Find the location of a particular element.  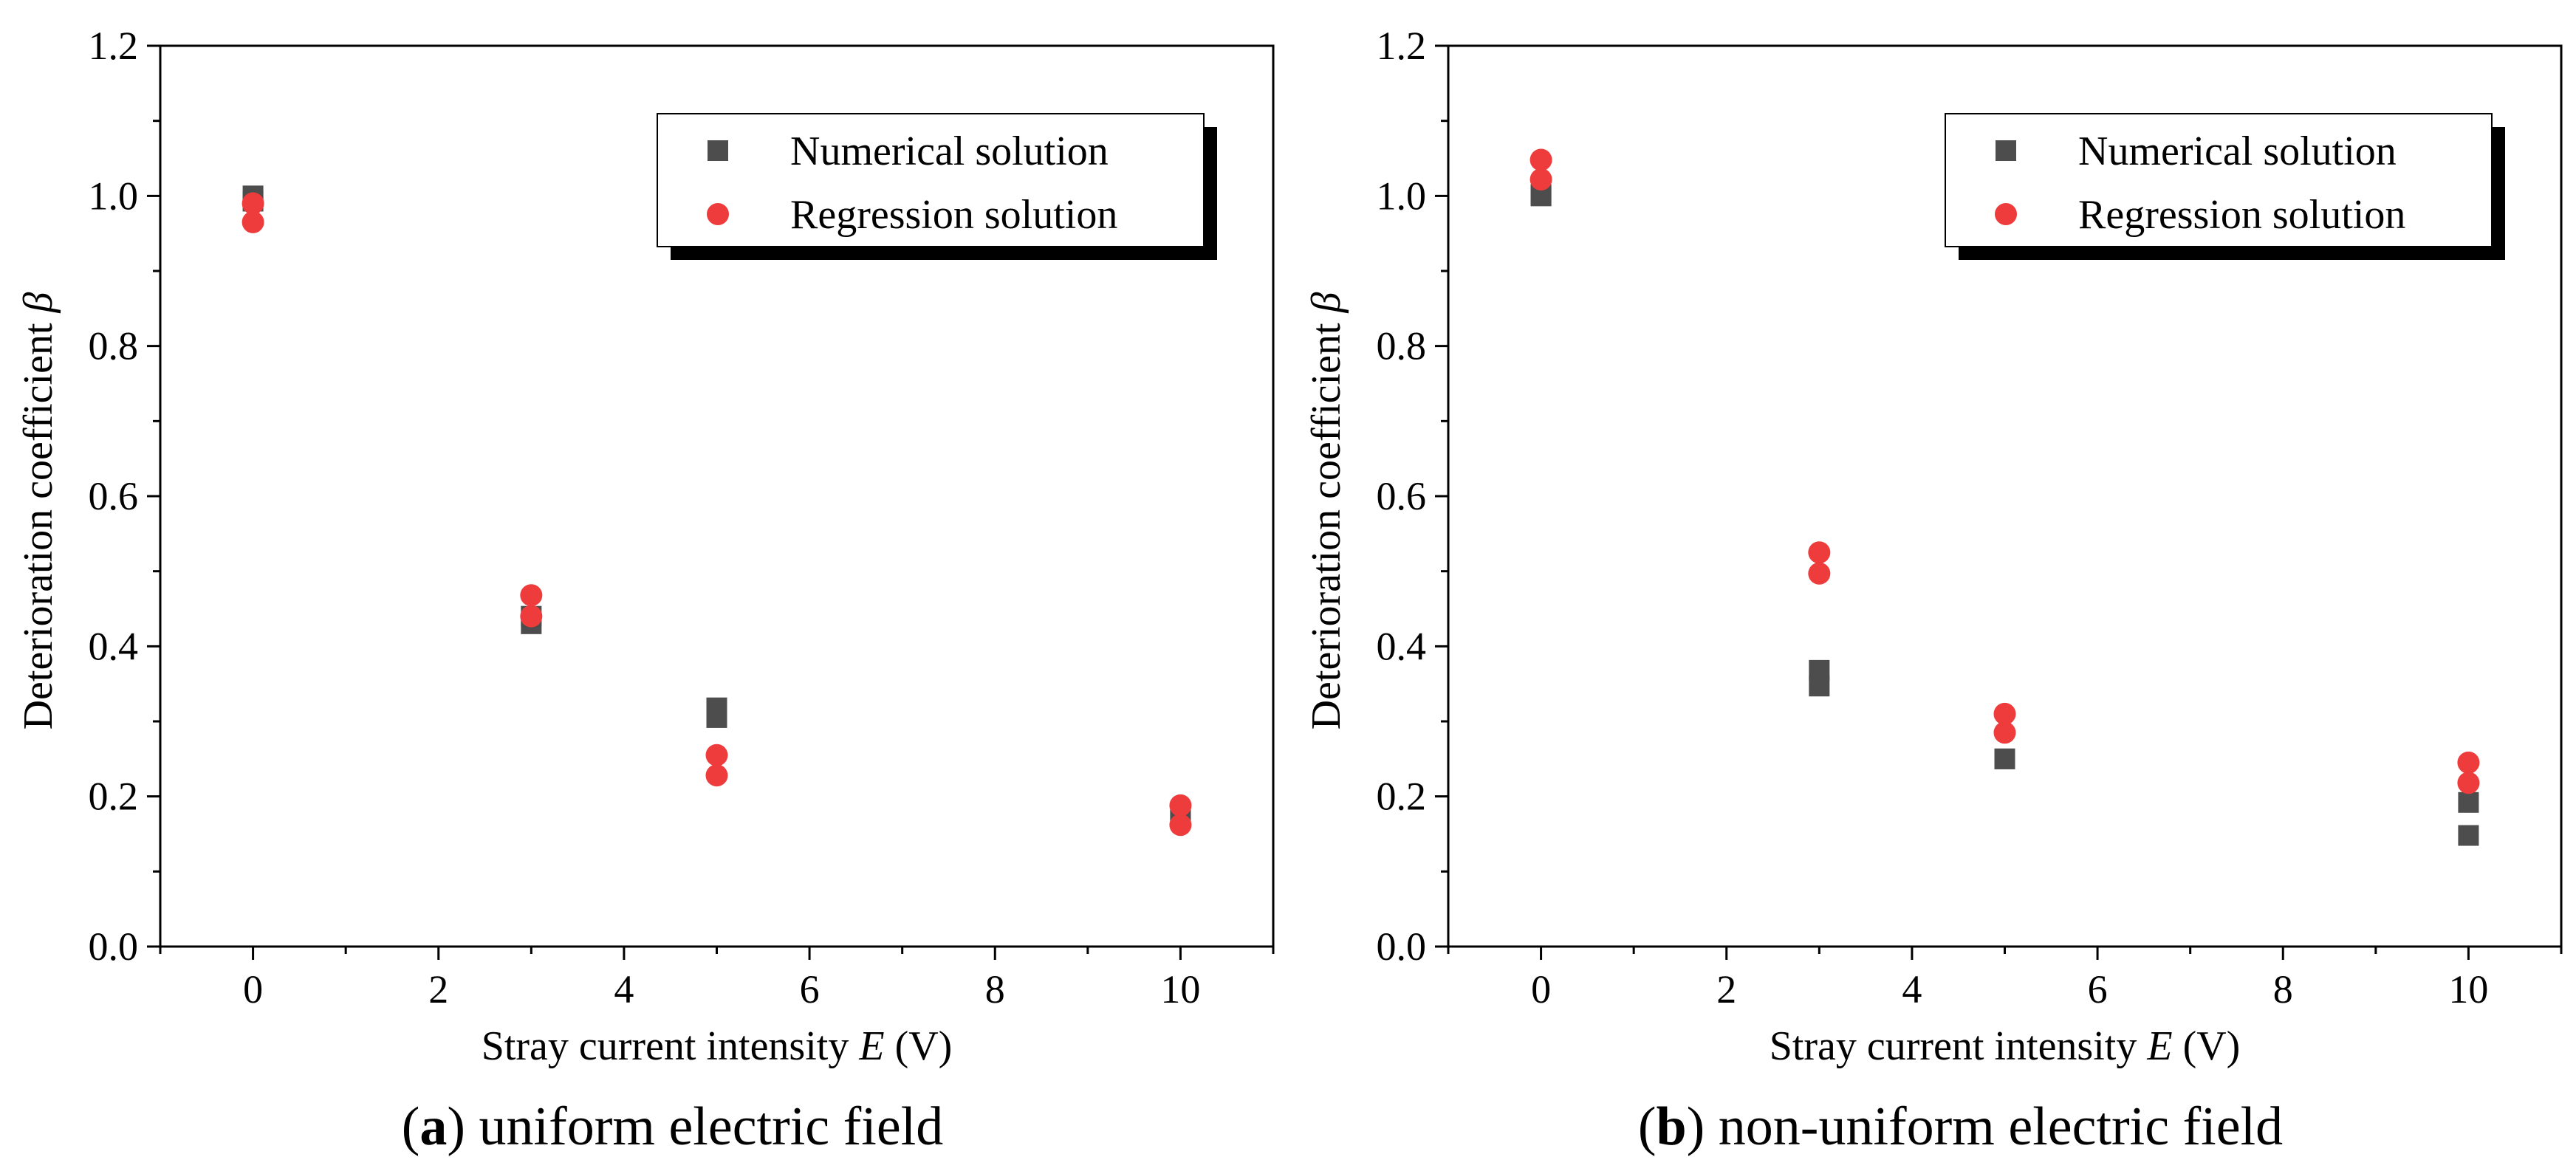

caption-letter: b is located at coordinates (1671, 1126).